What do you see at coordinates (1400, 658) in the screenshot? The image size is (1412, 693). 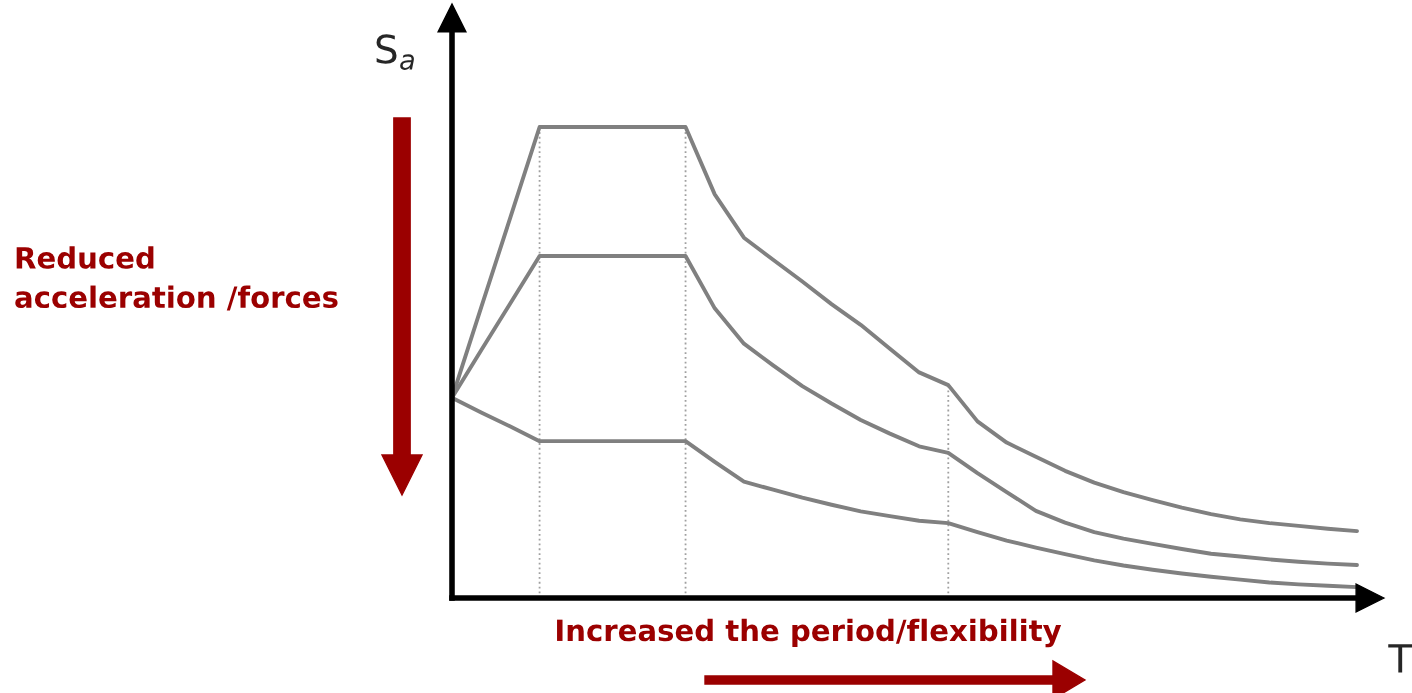 I see `x-axis-title: T` at bounding box center [1400, 658].